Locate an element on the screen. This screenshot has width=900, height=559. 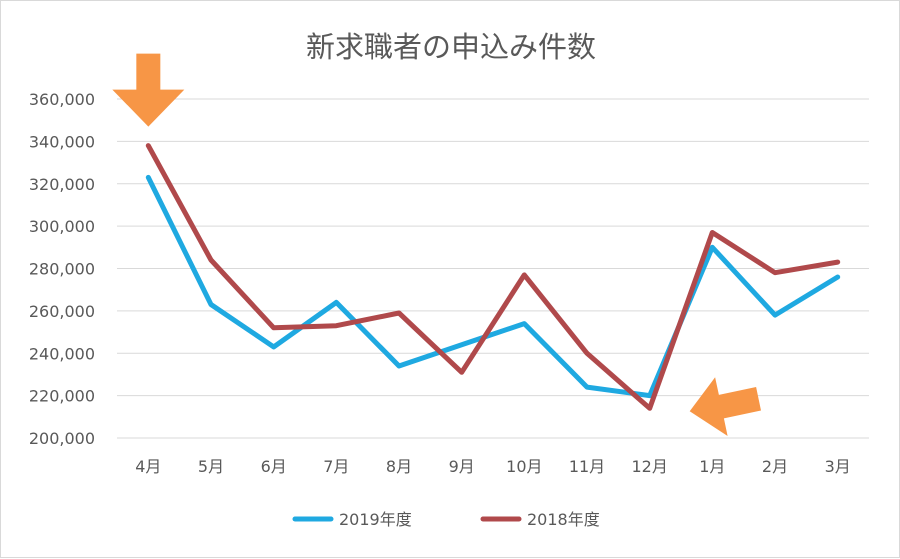
y-tick-label: 260,000 is located at coordinates (62, 311).